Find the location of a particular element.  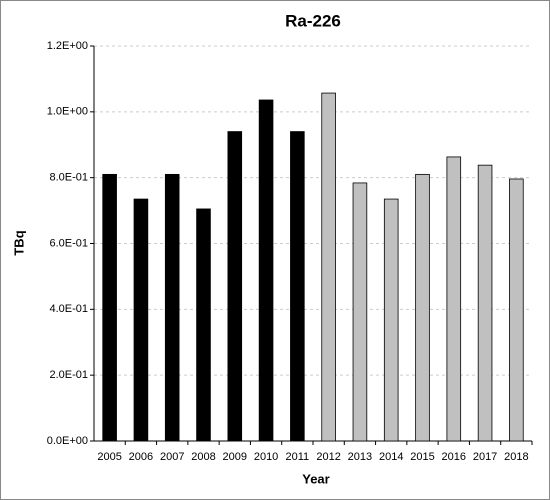

x-tick-label: 2006 is located at coordinates (141, 457).